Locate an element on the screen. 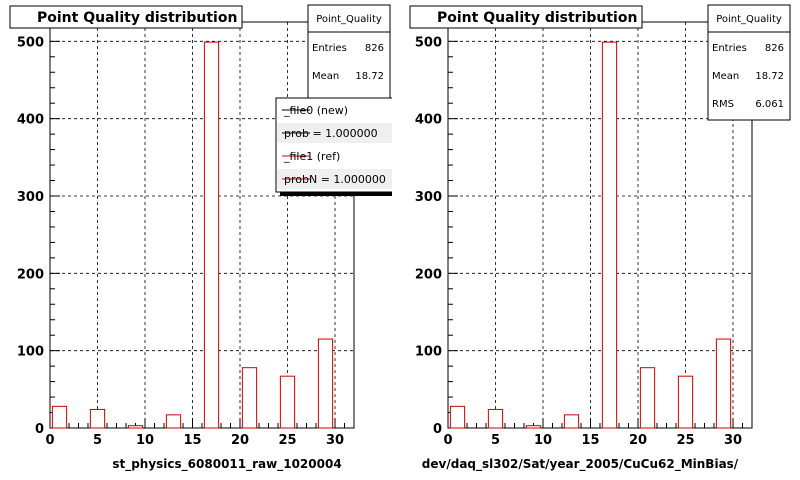 The width and height of the screenshot is (800, 480). legend-label: _file1 (ref) is located at coordinates (311, 156).